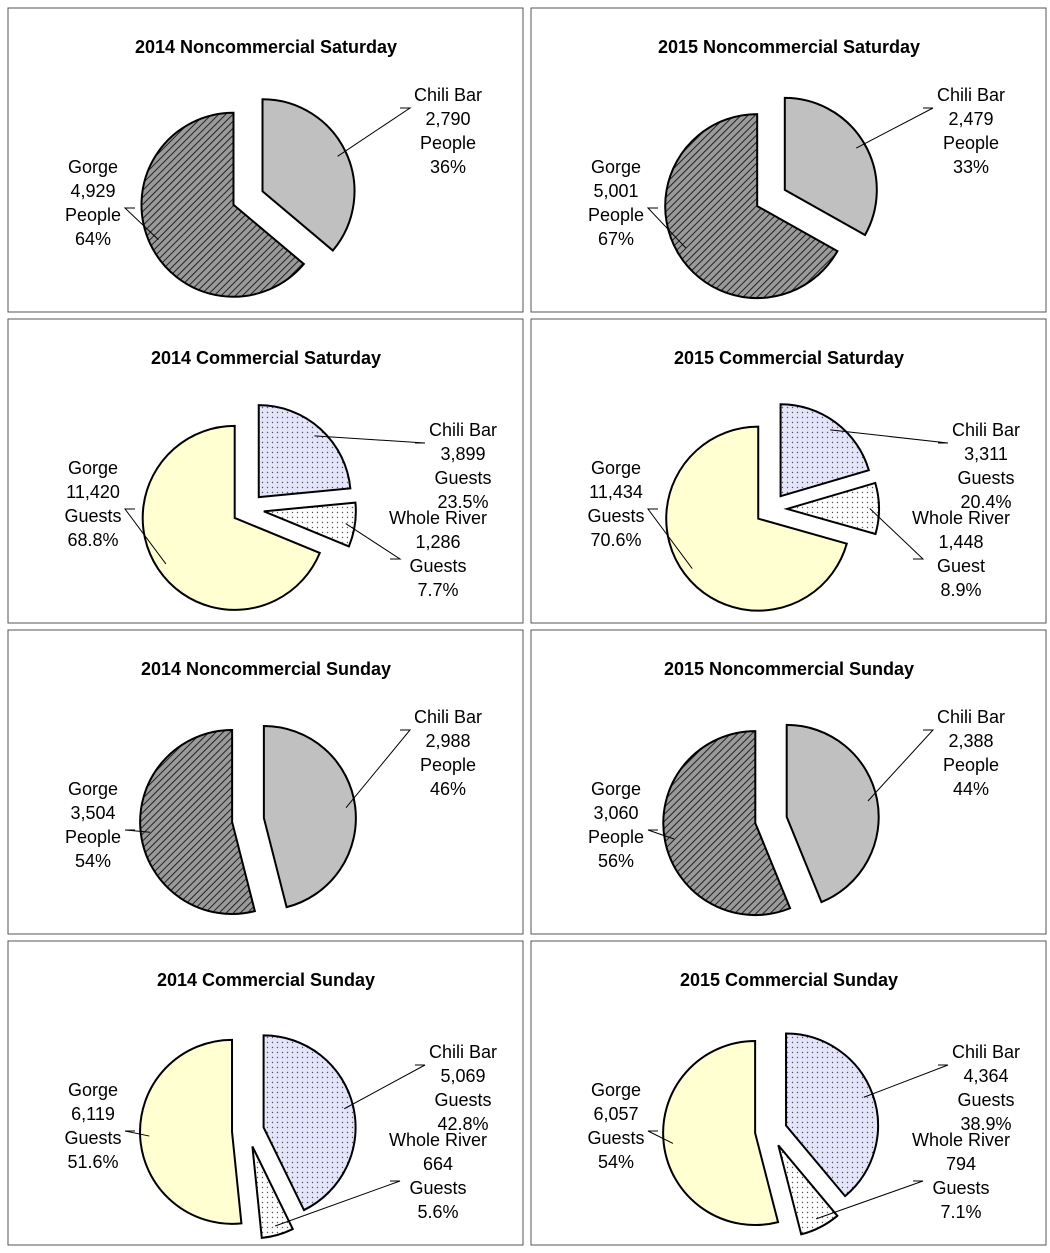  I want to click on slice-label: 46%, so click(448, 789).